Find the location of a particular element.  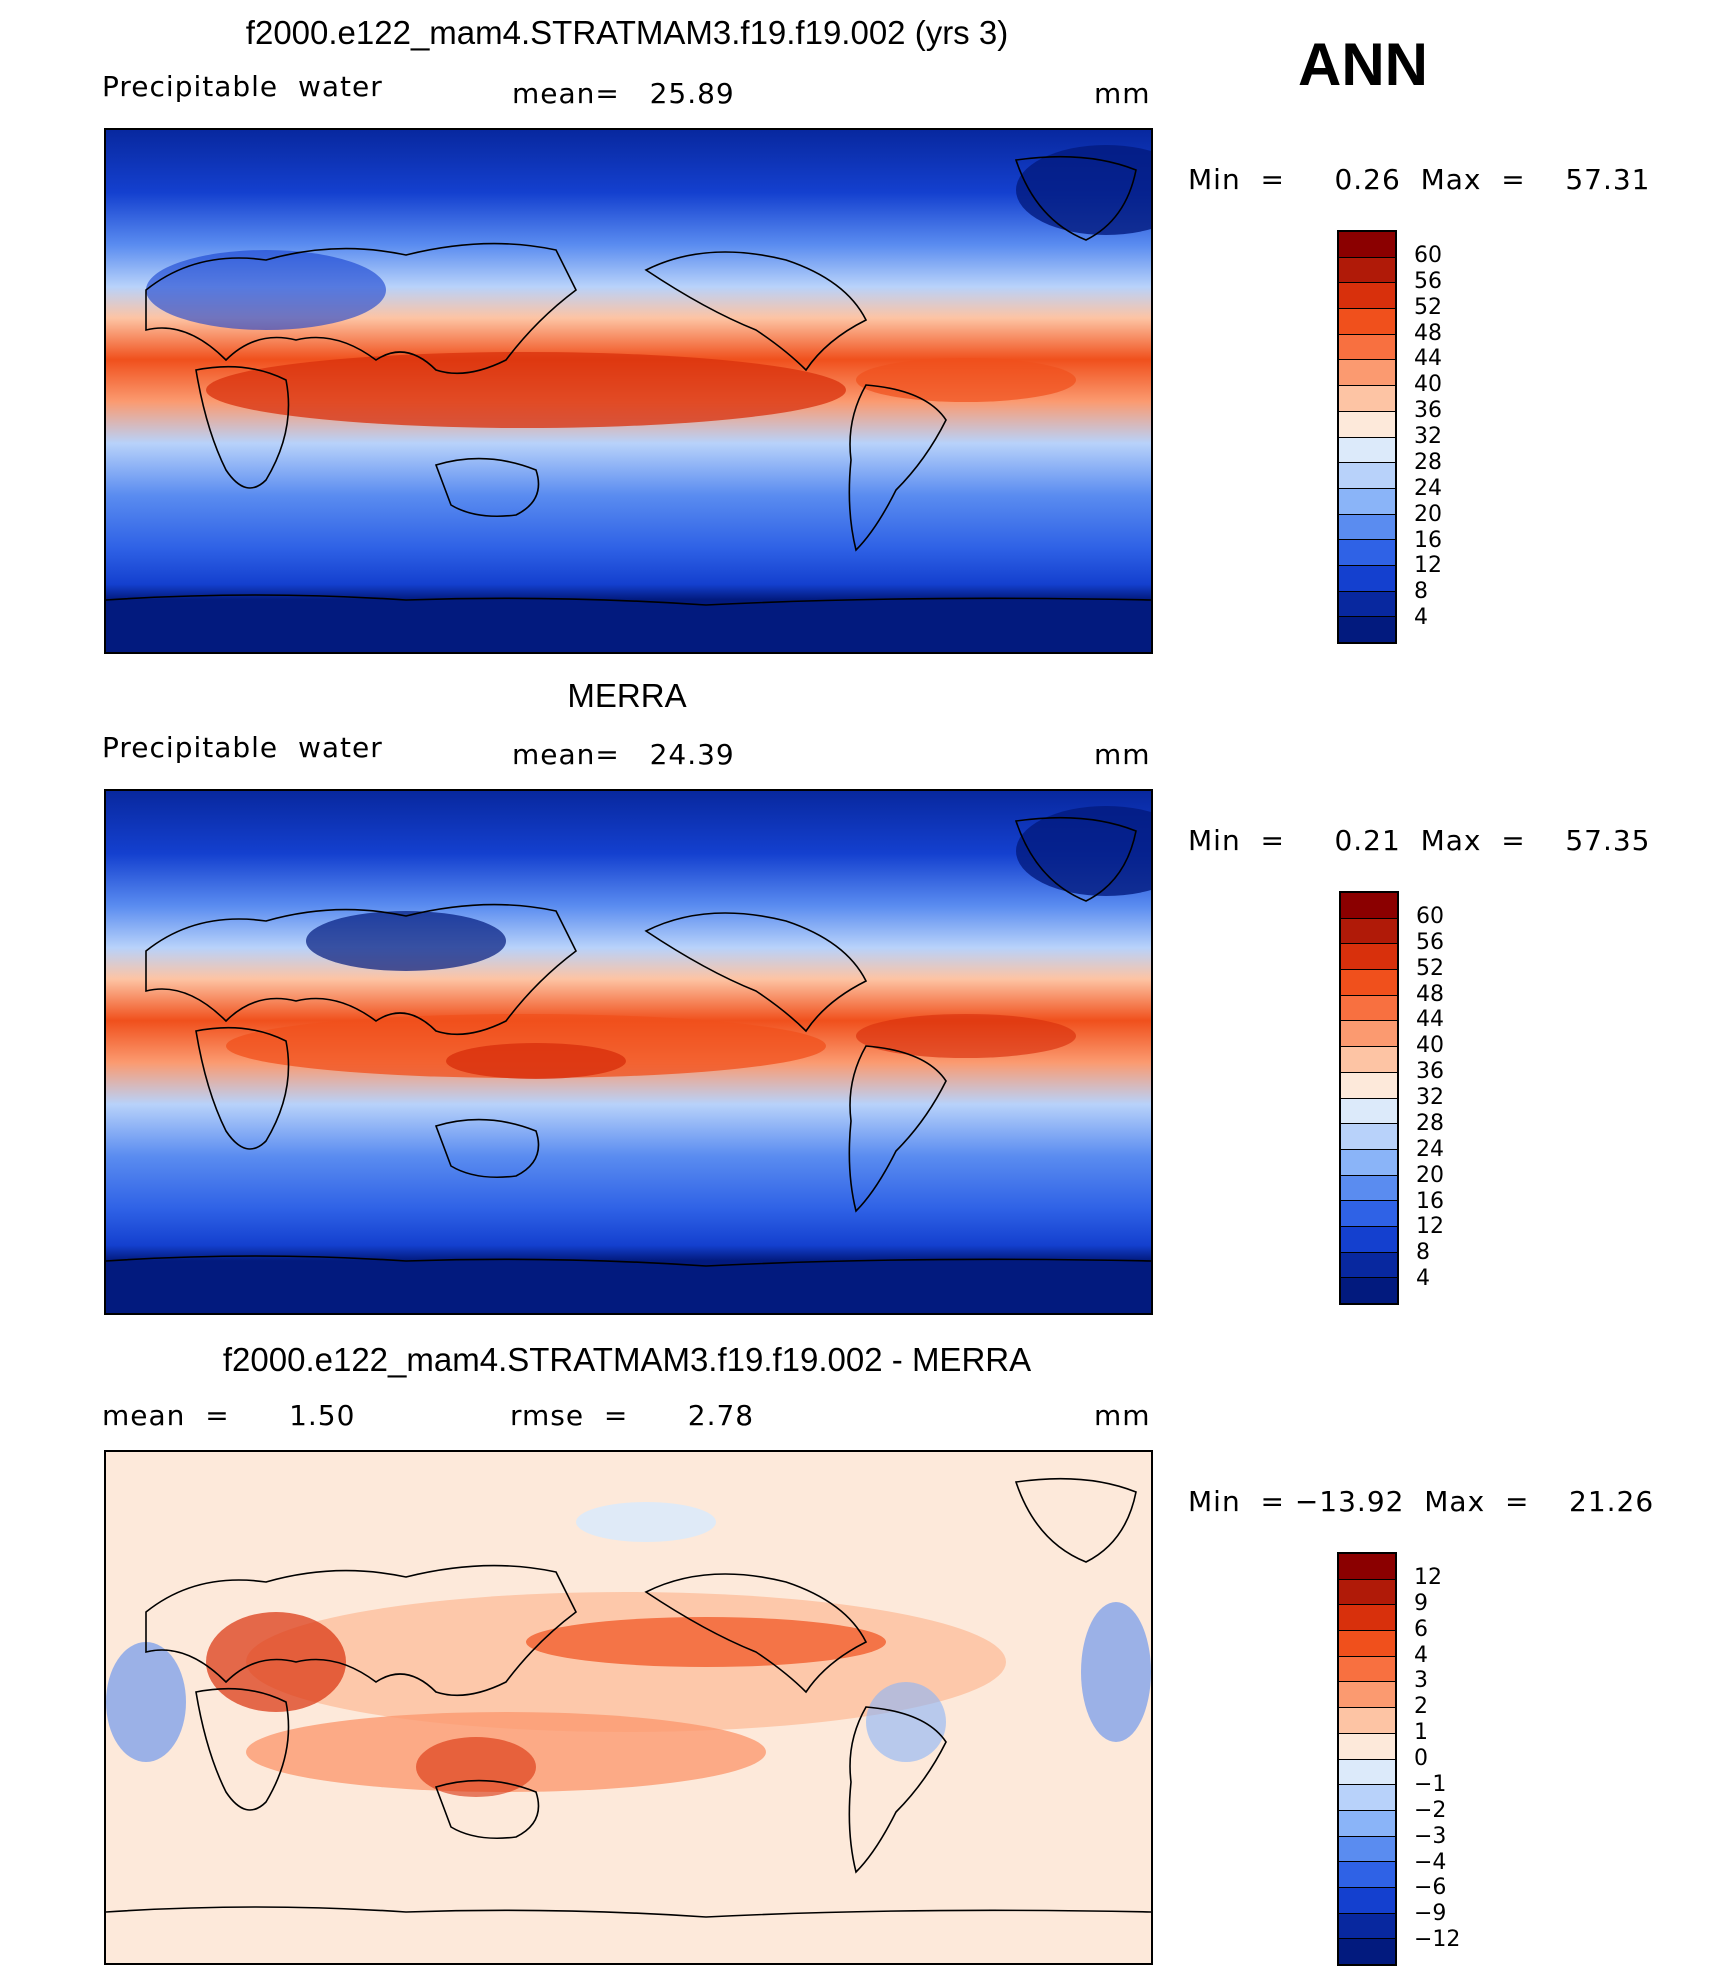

colorbar-label: 24 is located at coordinates (1428, 488).